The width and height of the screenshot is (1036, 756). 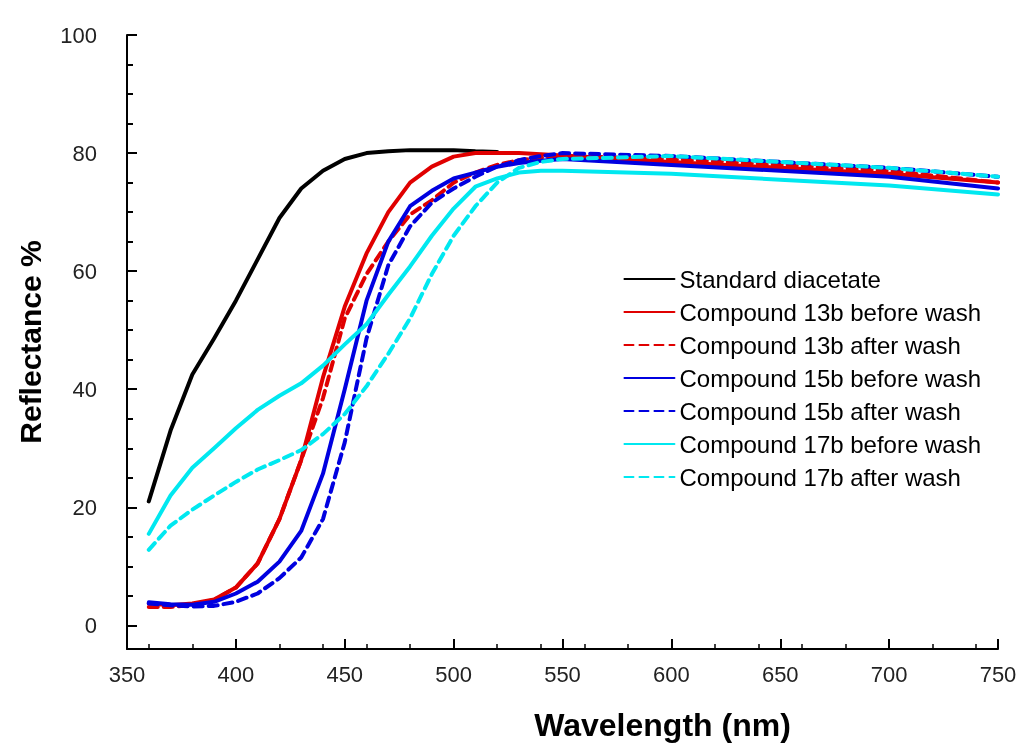 I want to click on y-tick-label: 20, so click(x=84, y=507).